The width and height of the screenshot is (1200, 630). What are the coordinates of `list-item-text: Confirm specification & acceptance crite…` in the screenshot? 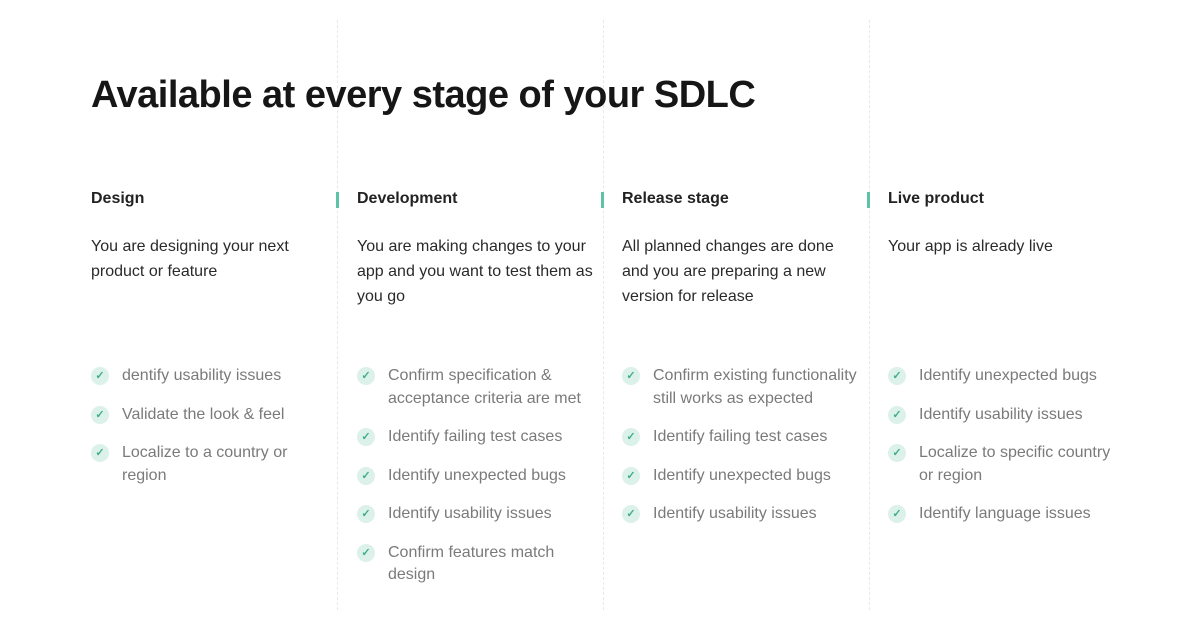 It's located at (484, 387).